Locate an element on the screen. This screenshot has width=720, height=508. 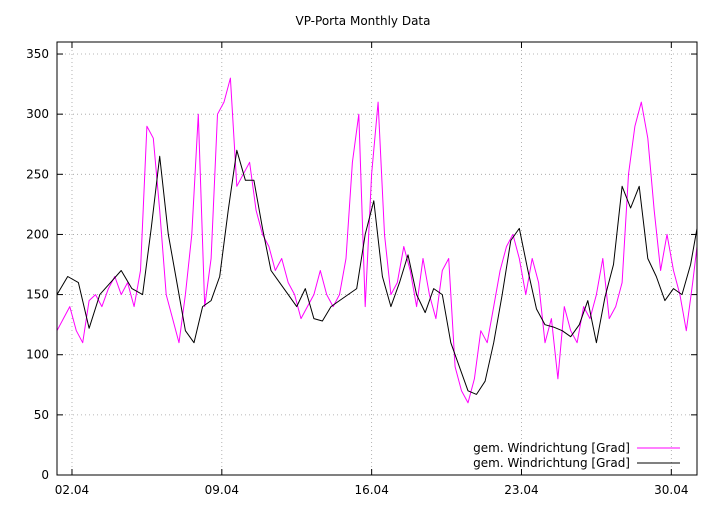
y-tick-label: 200 is located at coordinates (37, 234).